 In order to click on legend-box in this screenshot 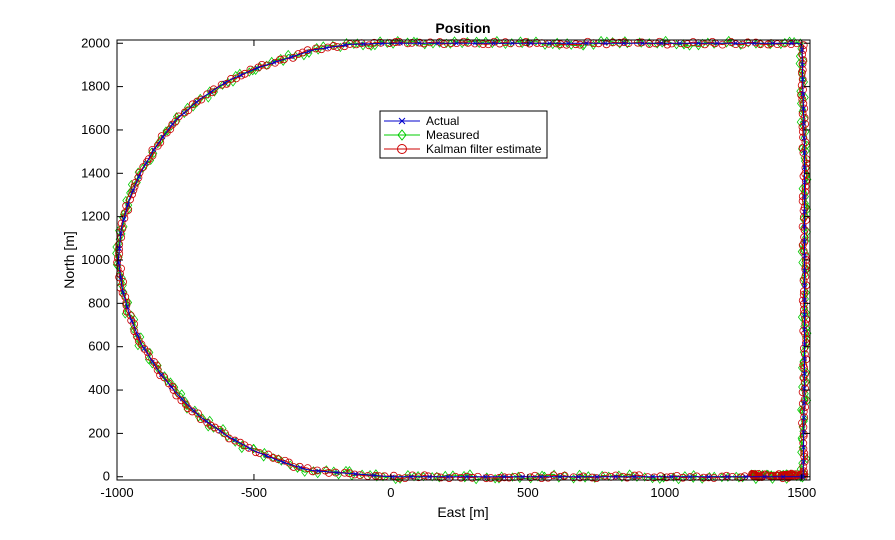, I will do `click(463, 134)`.